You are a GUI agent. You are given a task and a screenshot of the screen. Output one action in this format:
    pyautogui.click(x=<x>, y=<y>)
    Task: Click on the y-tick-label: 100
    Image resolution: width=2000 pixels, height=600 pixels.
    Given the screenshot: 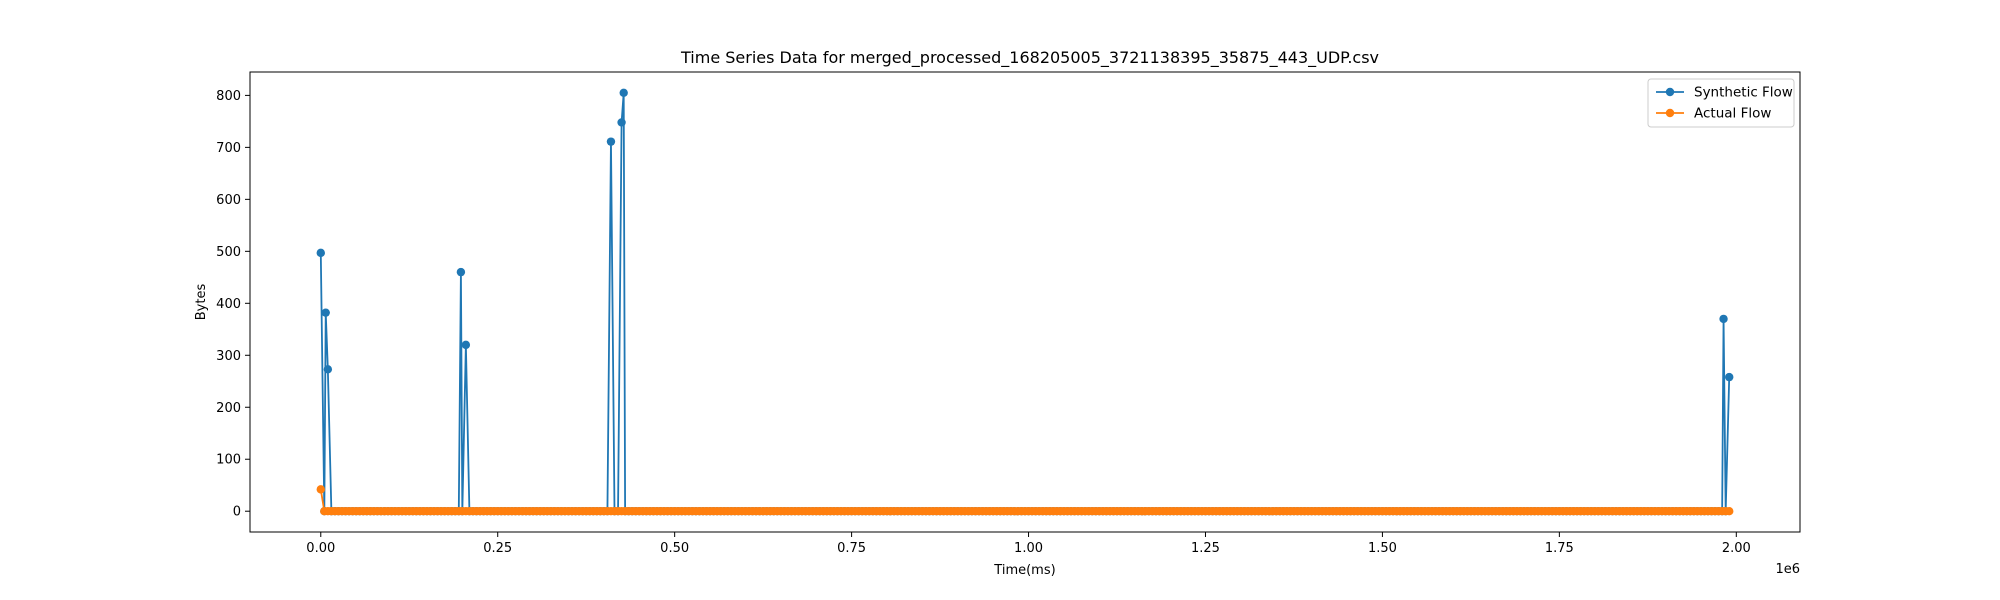 What is the action you would take?
    pyautogui.click(x=228, y=460)
    